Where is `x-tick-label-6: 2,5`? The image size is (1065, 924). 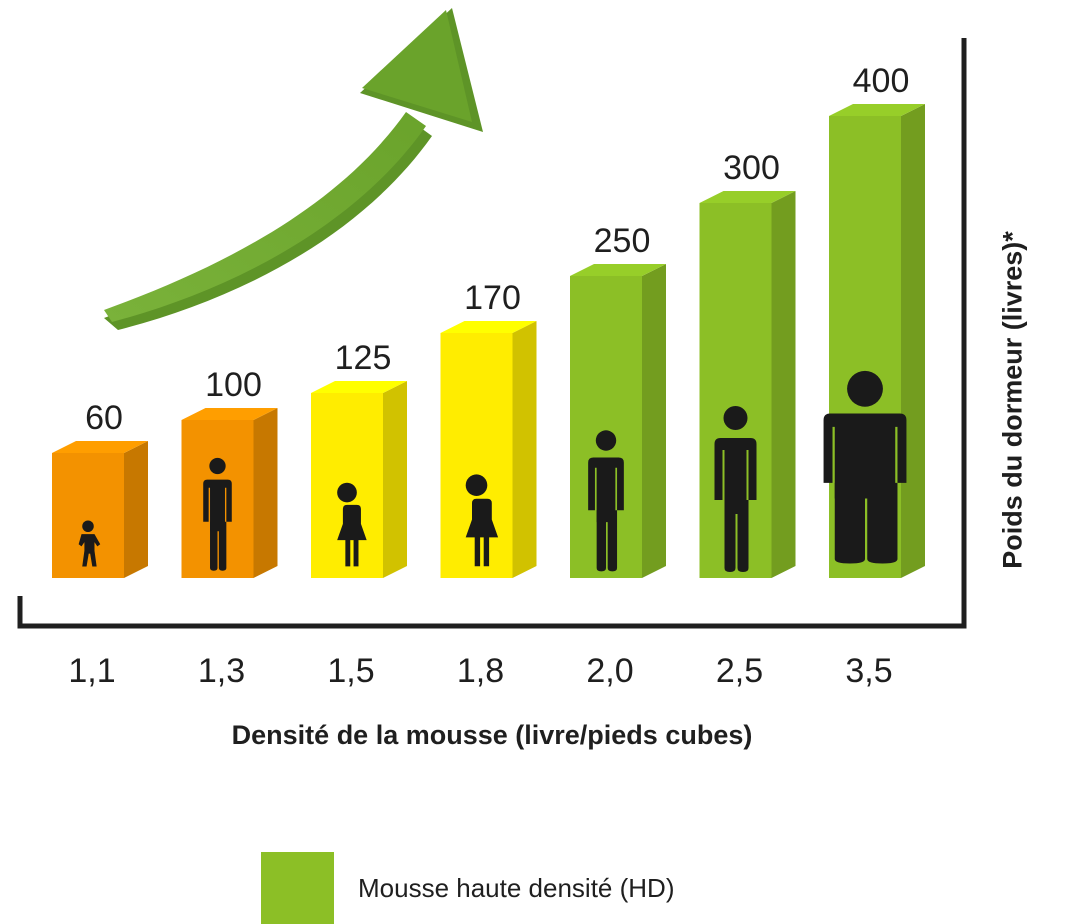 x-tick-label-6: 2,5 is located at coordinates (739, 671).